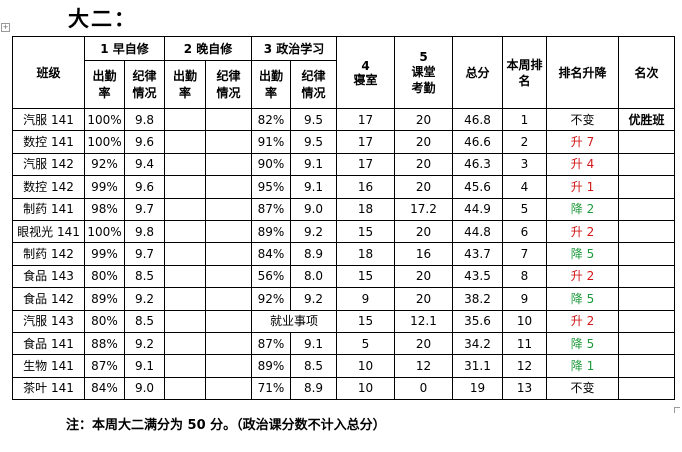 This screenshot has height=452, width=682. What do you see at coordinates (524, 231) in the screenshot?
I see `week-rank-cell: 6` at bounding box center [524, 231].